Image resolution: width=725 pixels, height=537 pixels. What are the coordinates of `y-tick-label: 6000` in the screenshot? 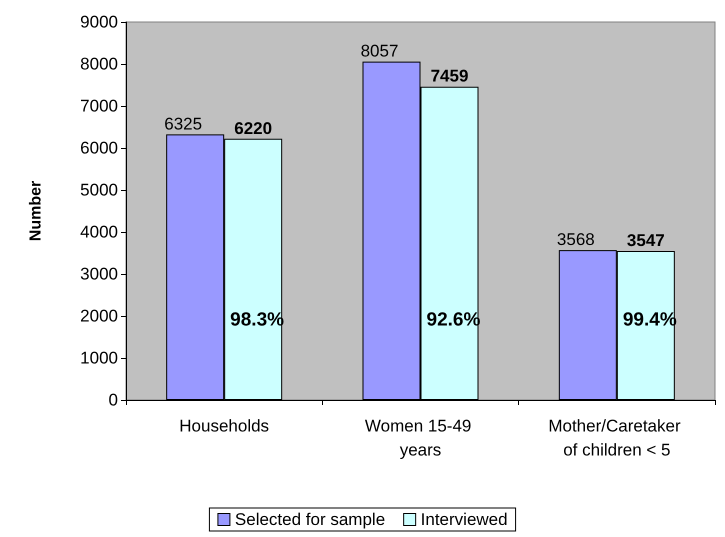 It's located at (99, 148).